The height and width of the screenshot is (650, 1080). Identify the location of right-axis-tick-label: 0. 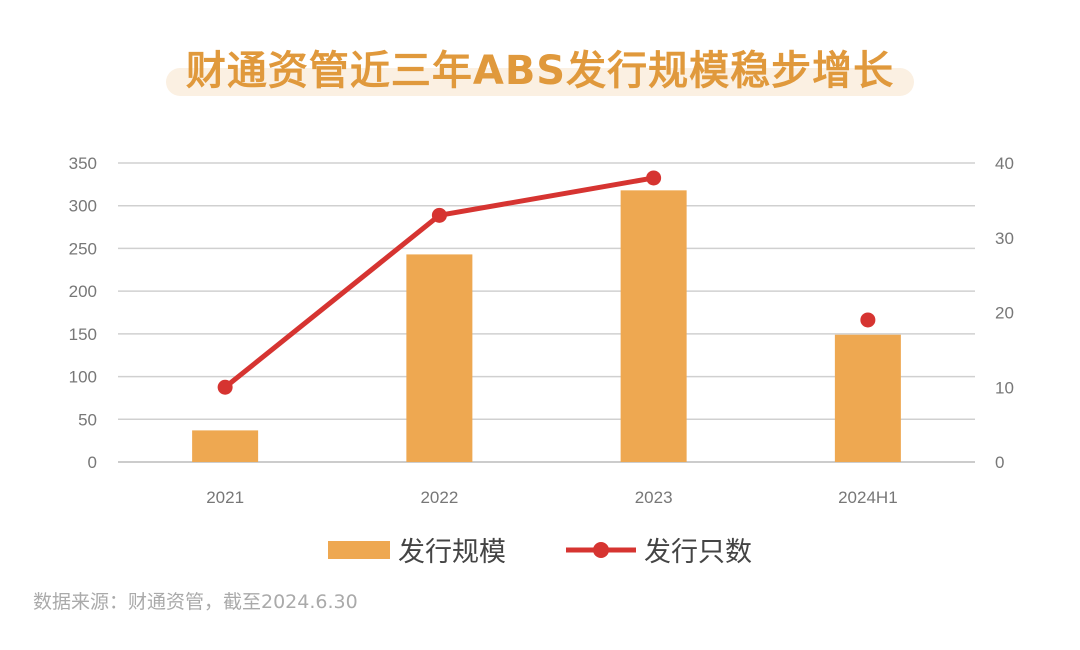
(999, 462).